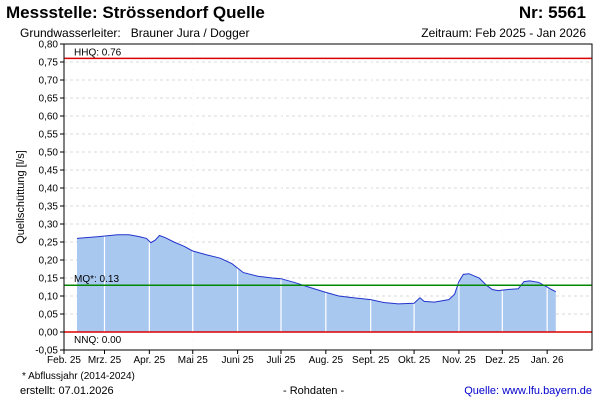  Describe the element at coordinates (49, 99) in the screenshot. I see `y-tick-label: 0,65` at that location.